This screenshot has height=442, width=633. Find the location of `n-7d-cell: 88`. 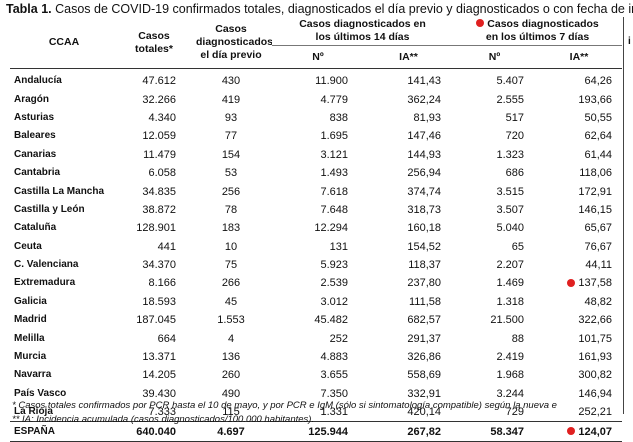

n-7d-cell: 88 is located at coordinates (518, 338).